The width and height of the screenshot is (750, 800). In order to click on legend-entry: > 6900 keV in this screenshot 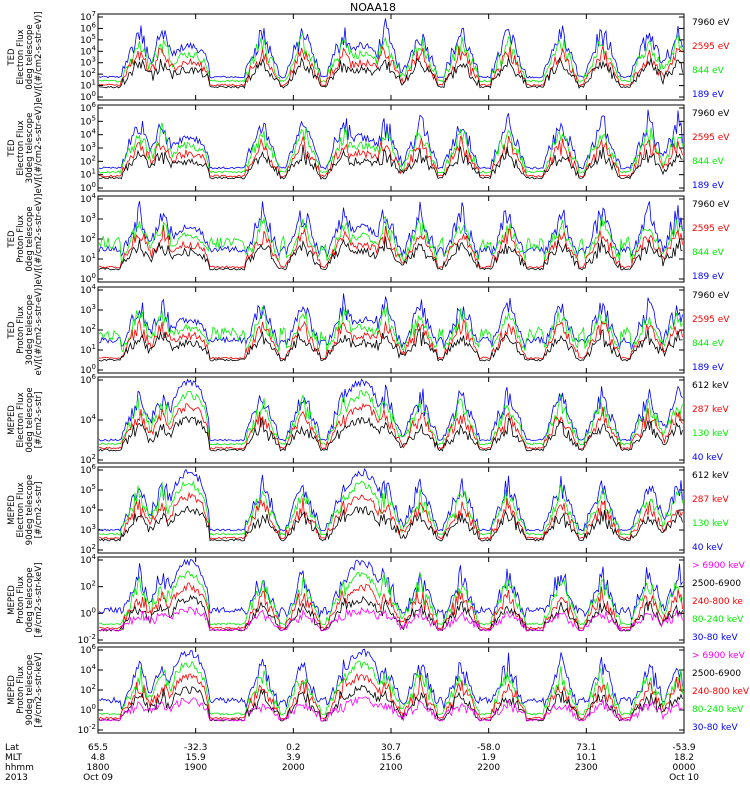, I will do `click(719, 656)`.